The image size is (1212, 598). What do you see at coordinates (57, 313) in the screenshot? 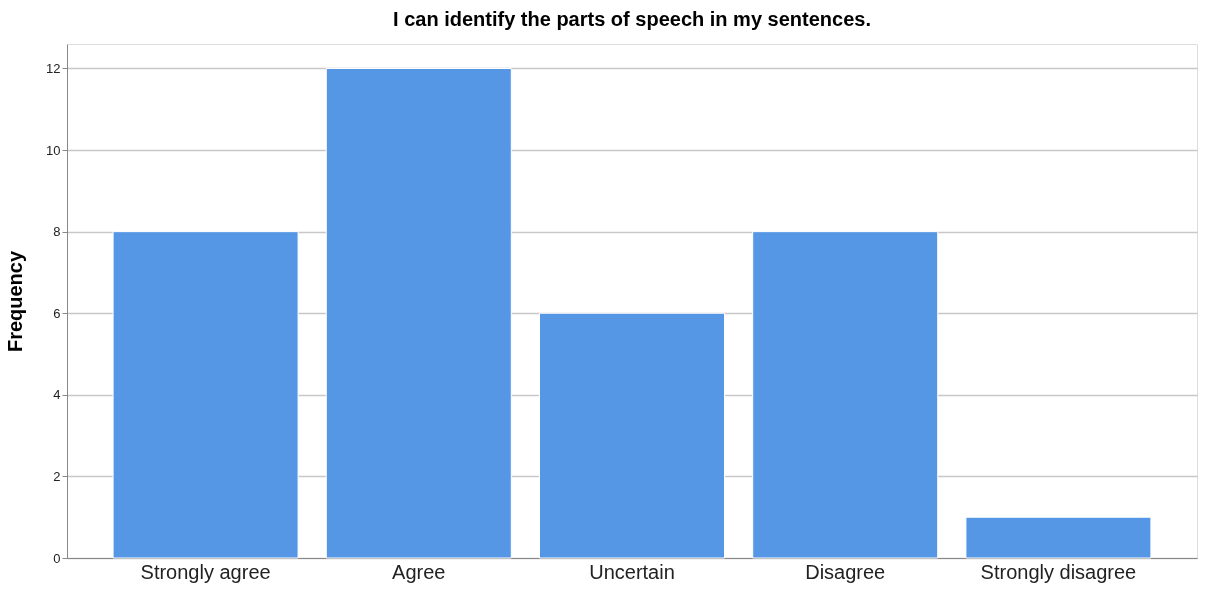
I see `y-tick-label: 6` at bounding box center [57, 313].